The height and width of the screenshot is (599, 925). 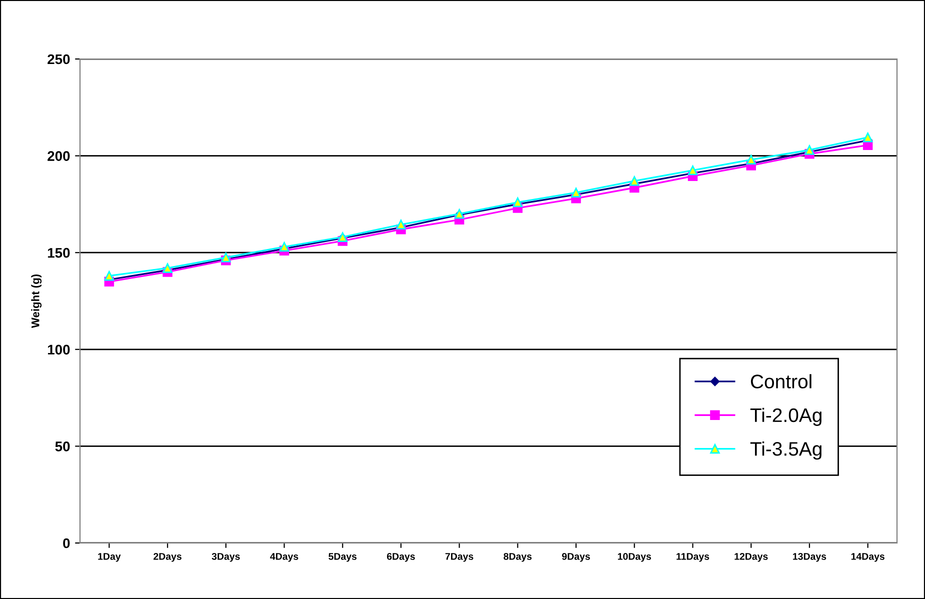 What do you see at coordinates (59, 59) in the screenshot?
I see `y-tick-label: 250` at bounding box center [59, 59].